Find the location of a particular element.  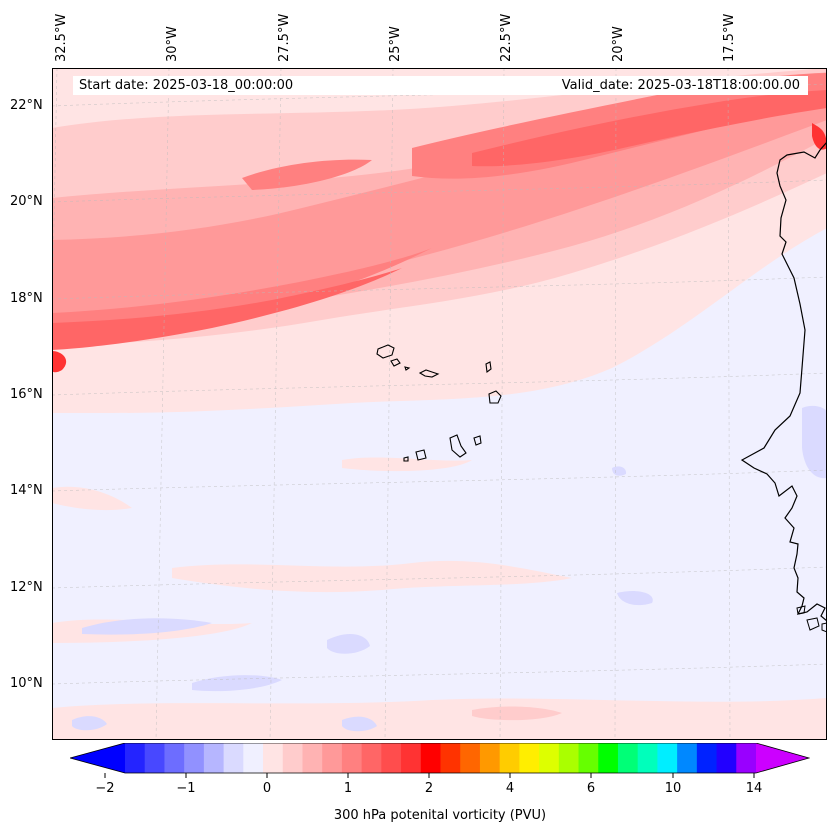

coastline-islands is located at coordinates (439, 403).